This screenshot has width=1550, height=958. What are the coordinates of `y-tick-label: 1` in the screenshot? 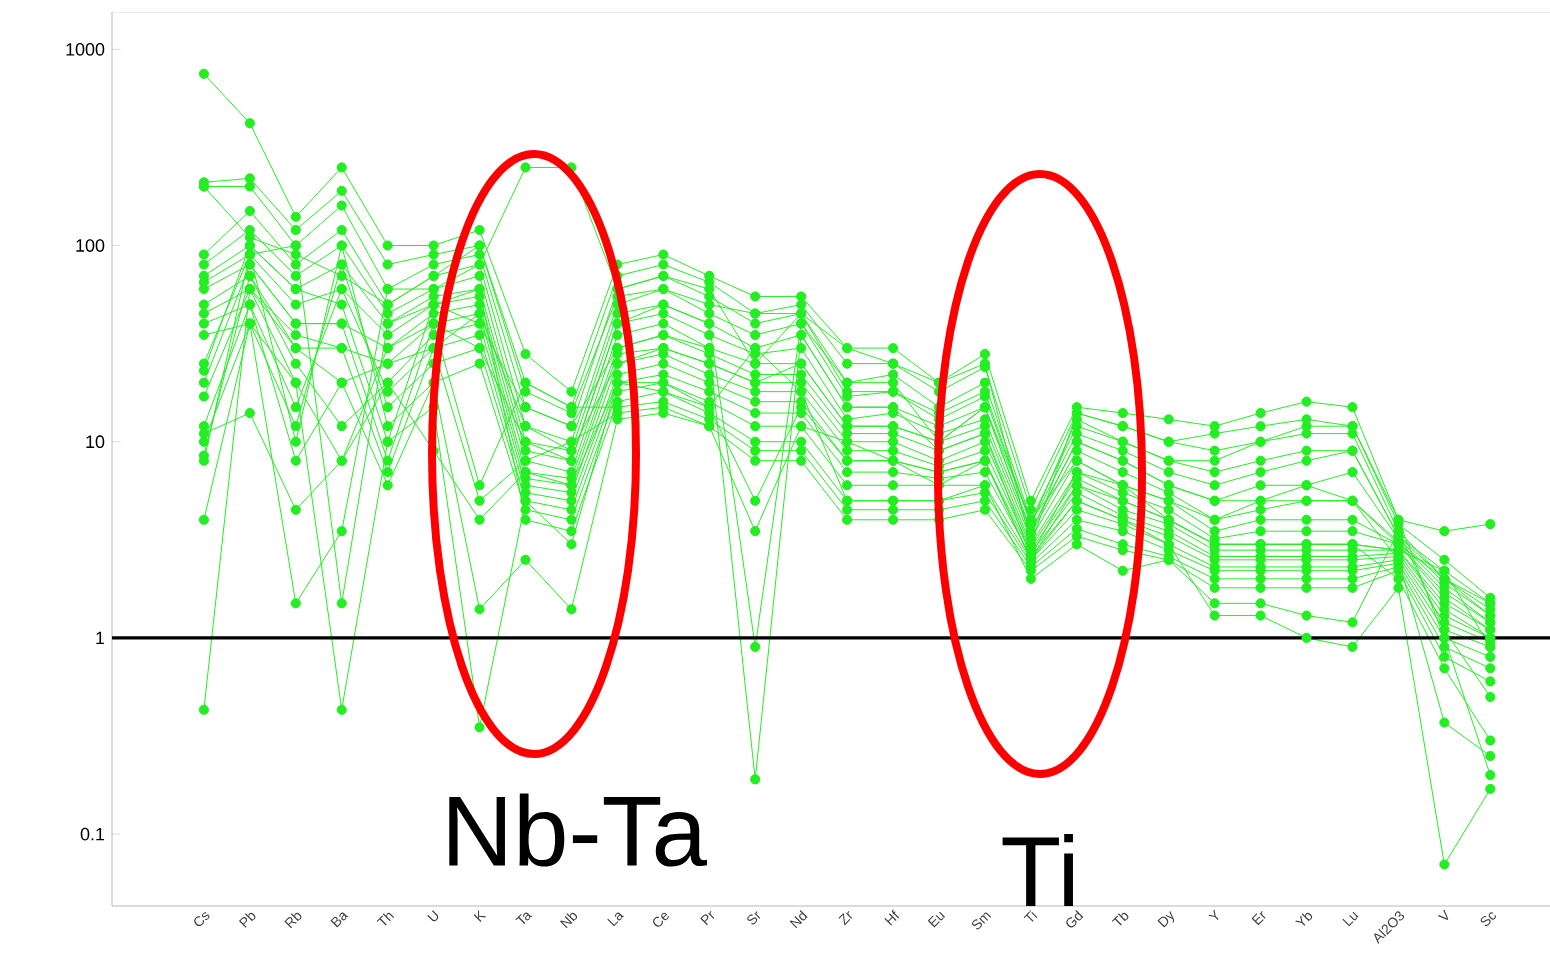 It's located at (100, 638).